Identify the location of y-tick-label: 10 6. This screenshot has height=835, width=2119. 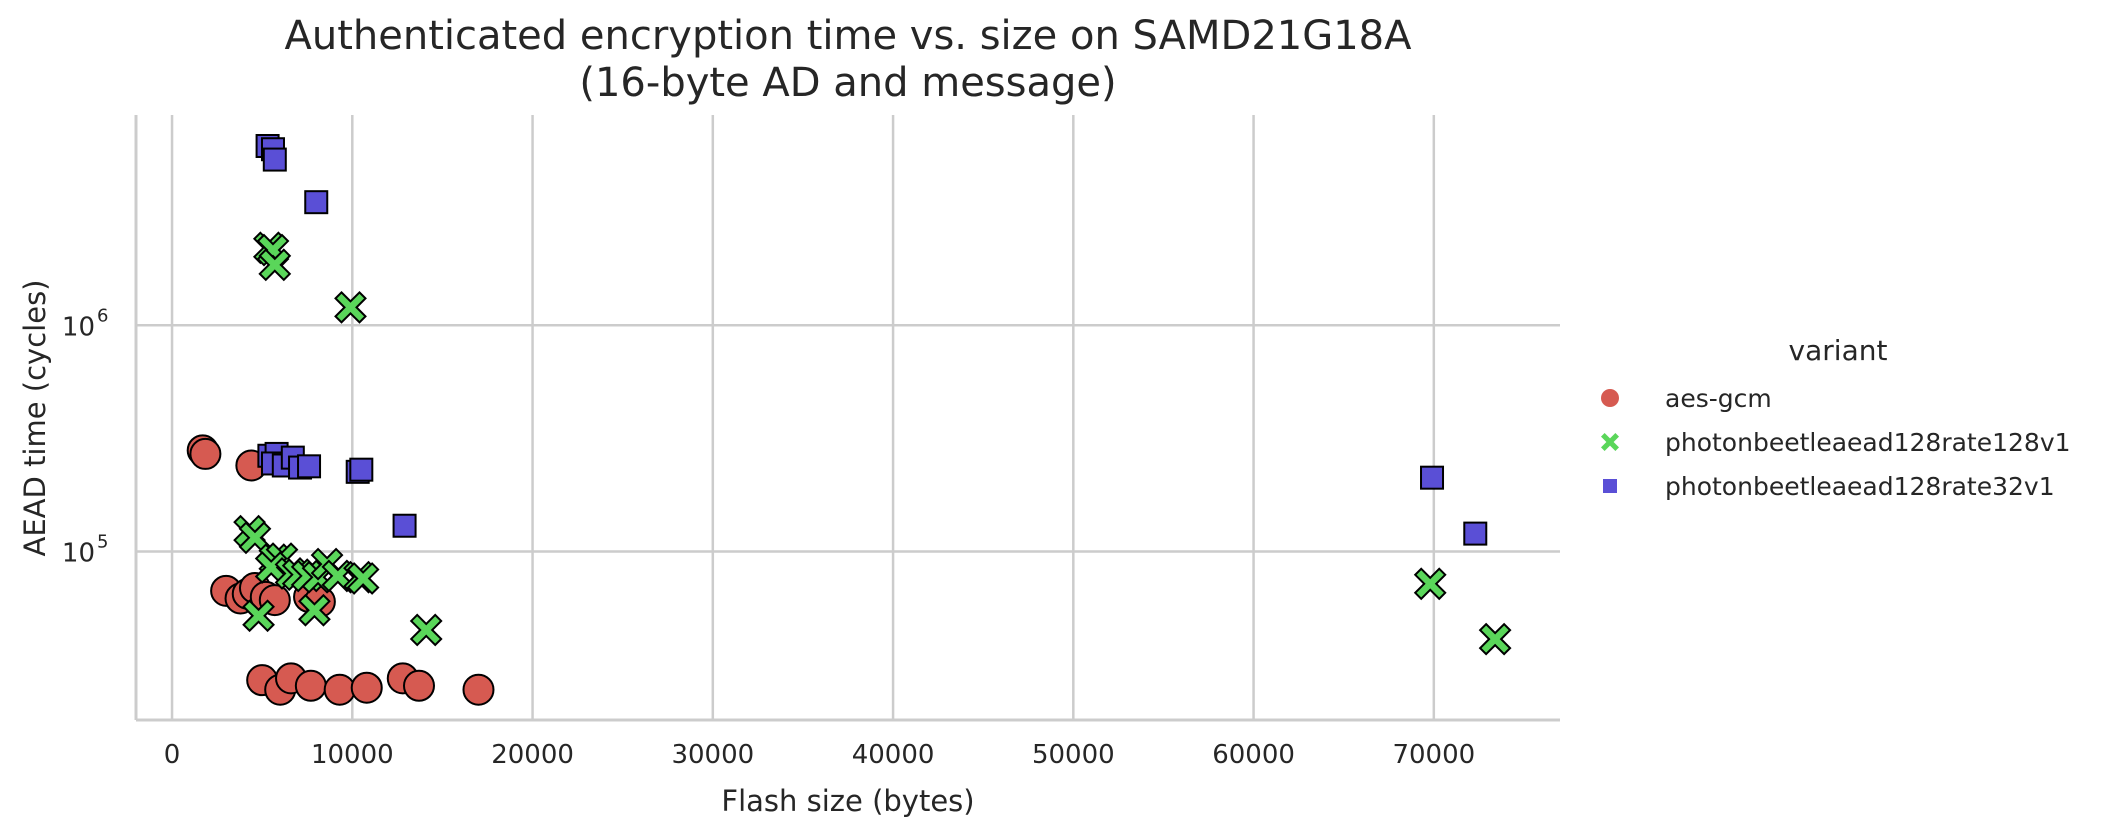
(85, 323).